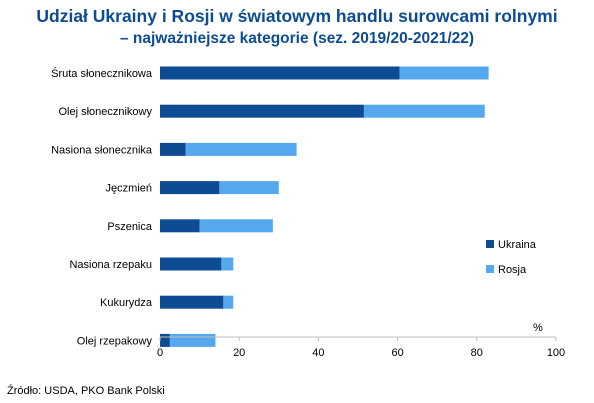 The image size is (594, 403). Describe the element at coordinates (490, 244) in the screenshot. I see `legend-swatch-ukraina` at that location.